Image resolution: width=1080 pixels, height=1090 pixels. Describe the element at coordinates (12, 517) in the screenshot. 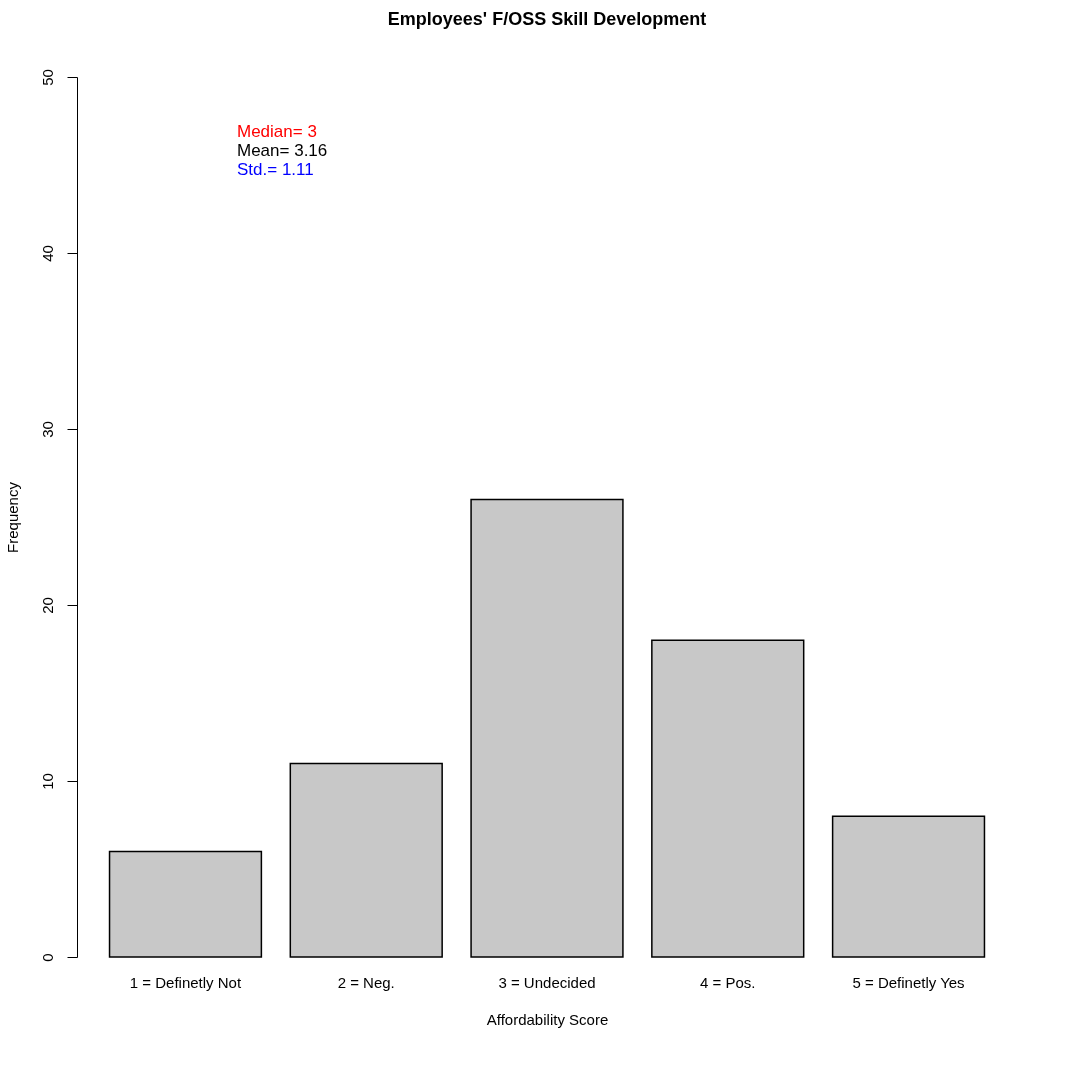

I see `y-axis-title: Frequency` at that location.